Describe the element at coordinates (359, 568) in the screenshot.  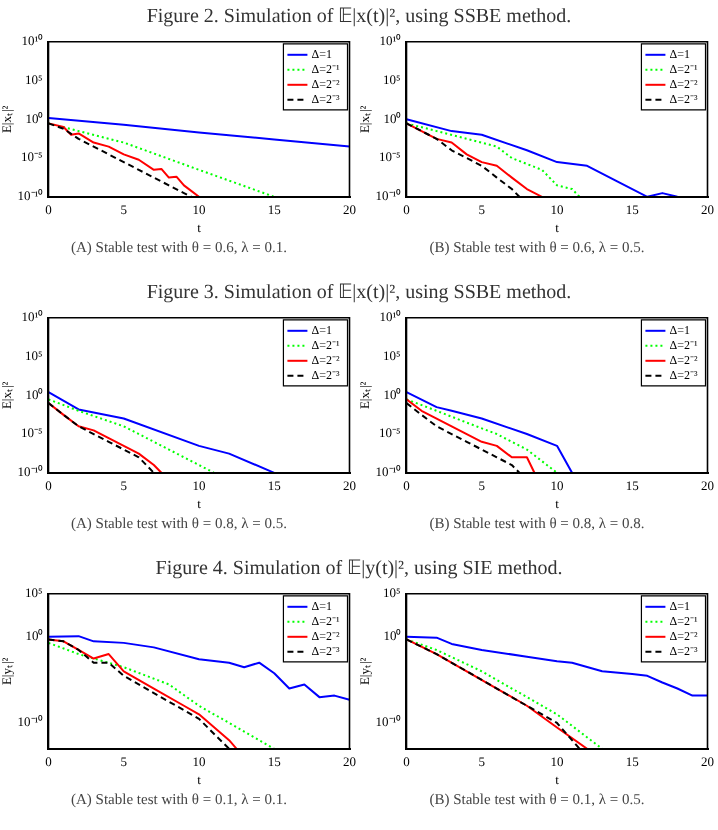
I see `chart-title: Figure 4. Simulation of 𝔼|y(t)|², using SIE method.` at that location.